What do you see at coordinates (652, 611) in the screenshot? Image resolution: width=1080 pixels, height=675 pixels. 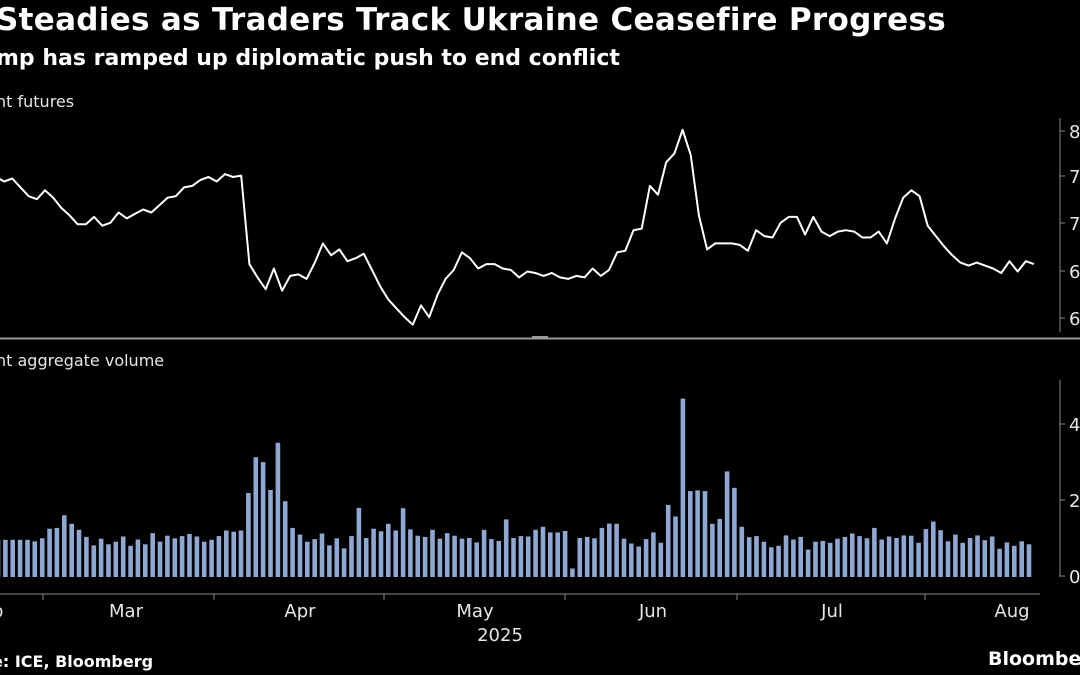 I see `x-tick-label: Jun` at bounding box center [652, 611].